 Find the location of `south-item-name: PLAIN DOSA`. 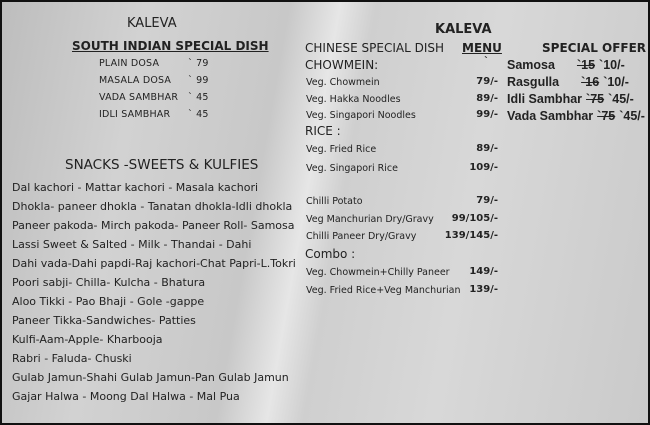

south-item-name: PLAIN DOSA is located at coordinates (129, 63).